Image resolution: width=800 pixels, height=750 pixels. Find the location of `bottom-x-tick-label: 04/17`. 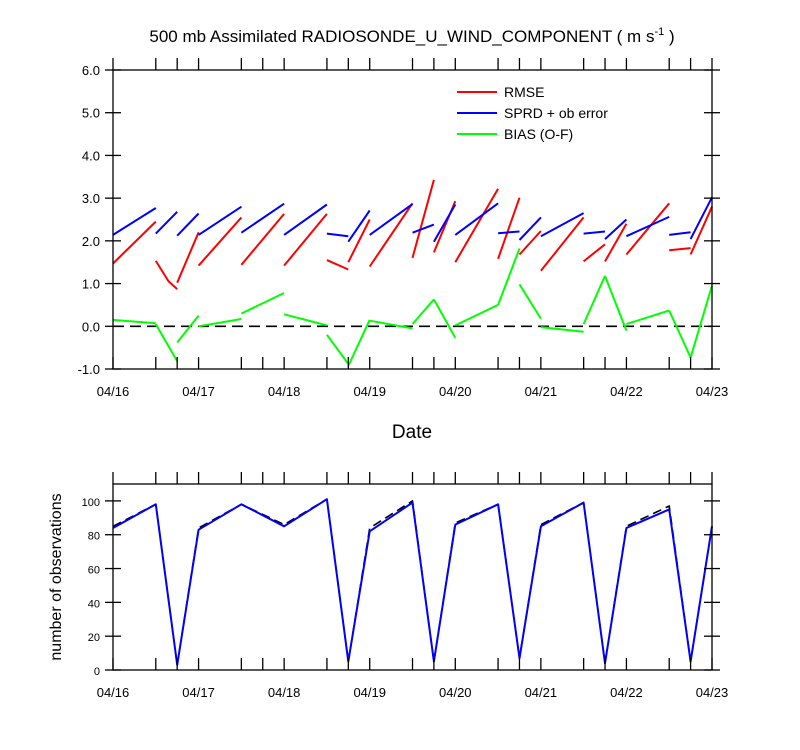

bottom-x-tick-label: 04/17 is located at coordinates (198, 692).